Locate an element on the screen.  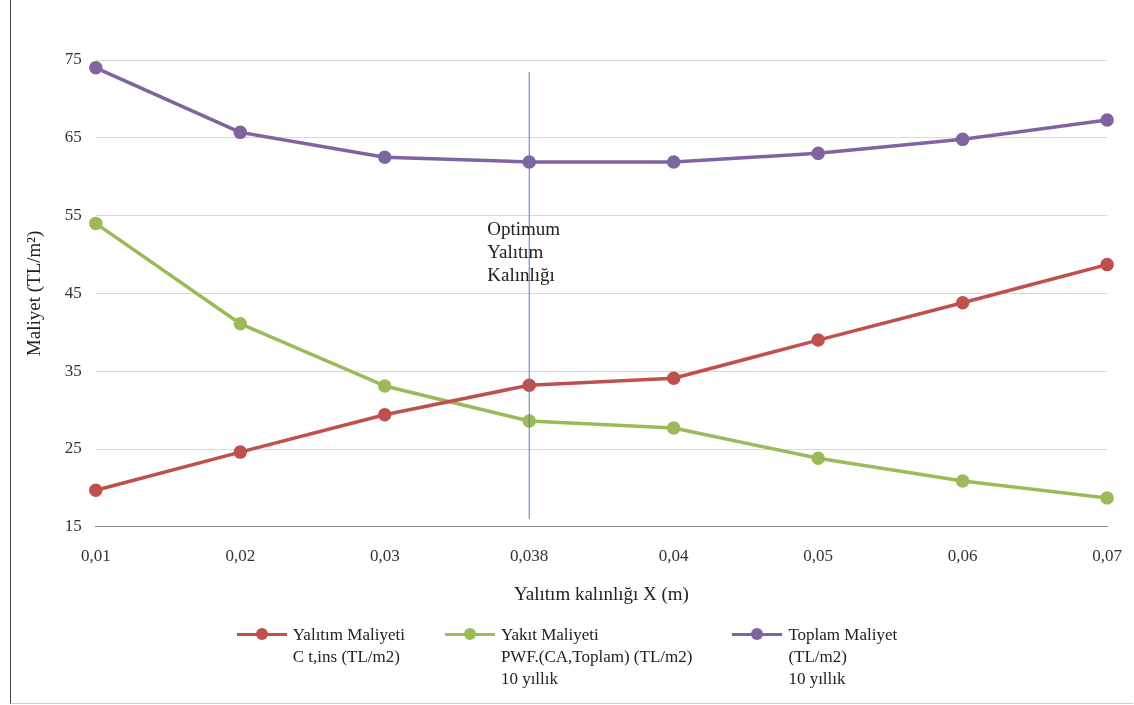
y-tick-label: 75 is located at coordinates (73, 59).